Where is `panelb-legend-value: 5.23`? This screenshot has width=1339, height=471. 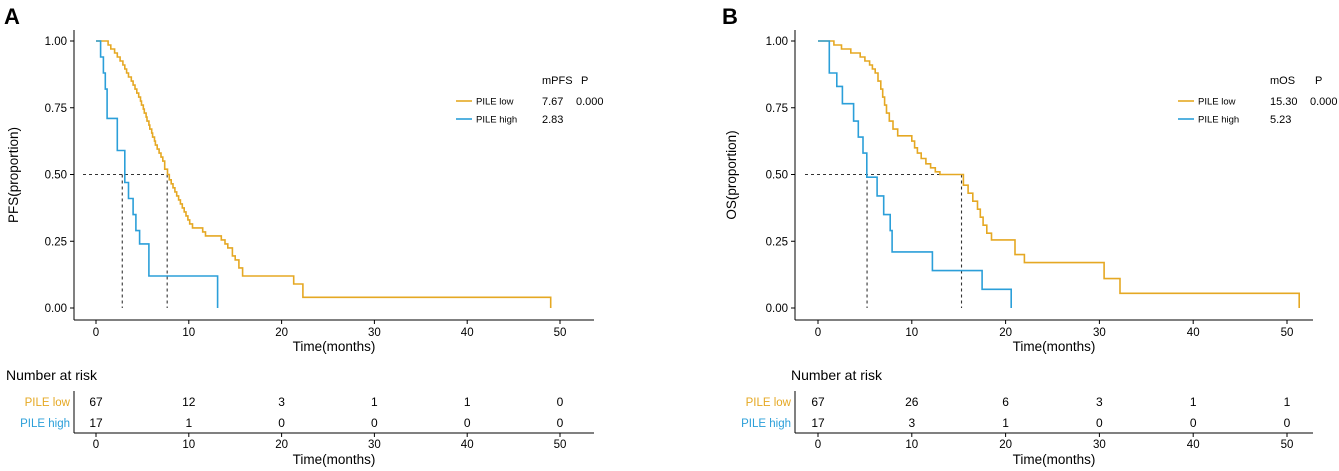 panelb-legend-value: 5.23 is located at coordinates (1280, 120).